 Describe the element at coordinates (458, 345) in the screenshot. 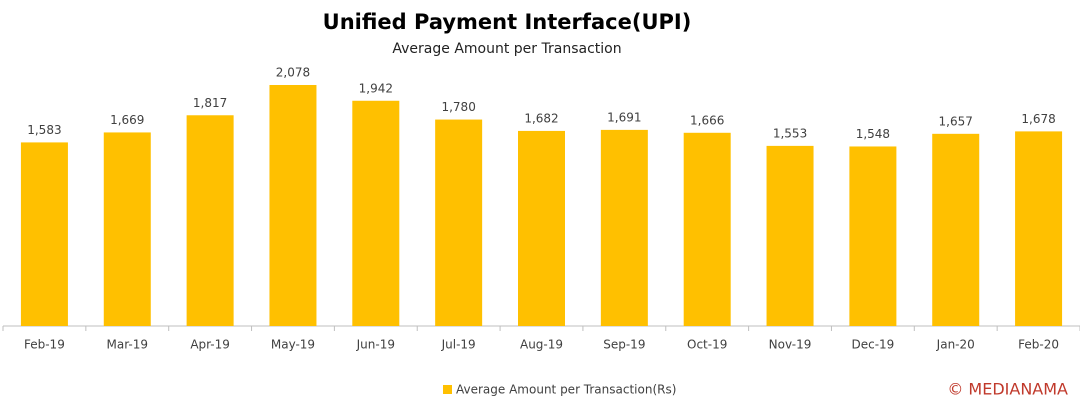

I see `x-tick-label: Jul-19` at that location.